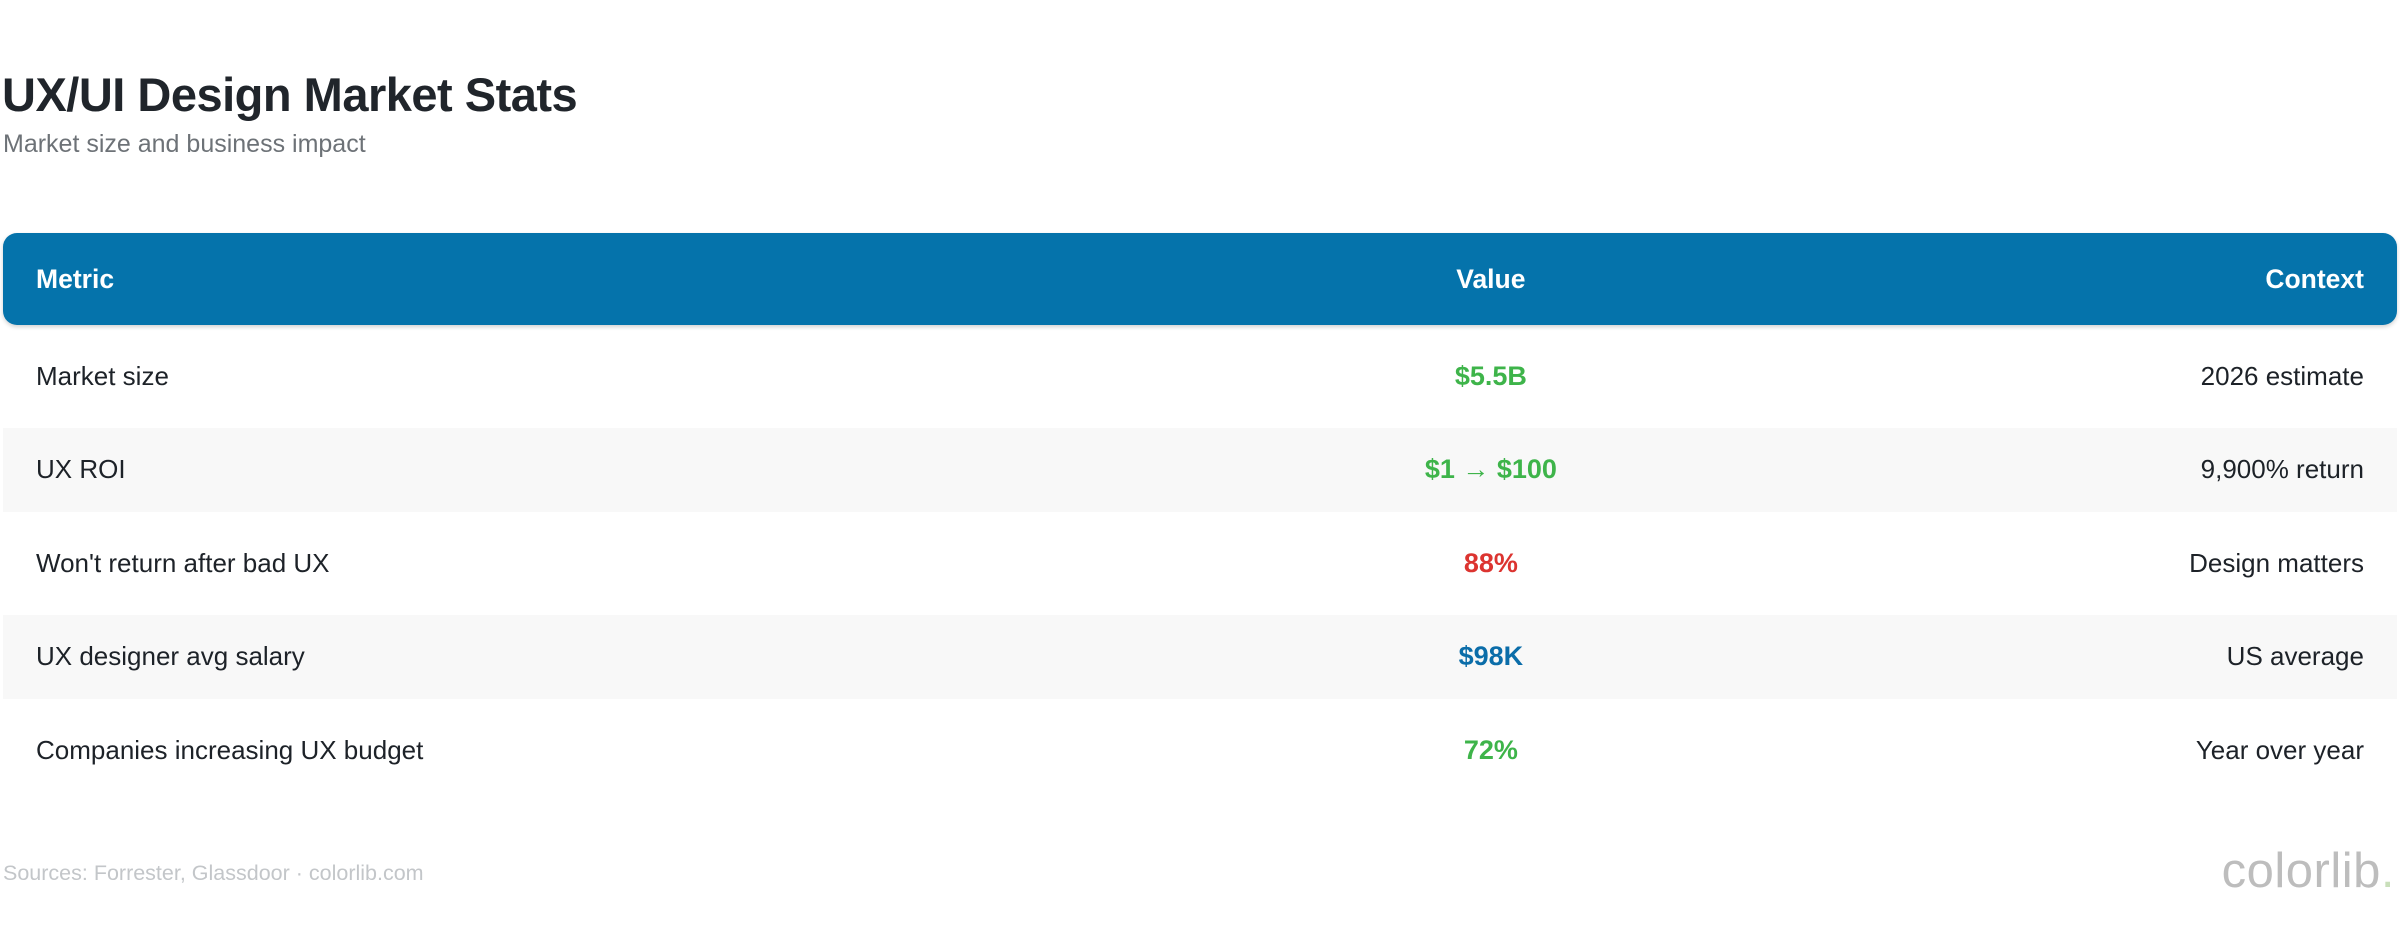 The width and height of the screenshot is (2400, 930). I want to click on value-cell: $98K, so click(1491, 656).